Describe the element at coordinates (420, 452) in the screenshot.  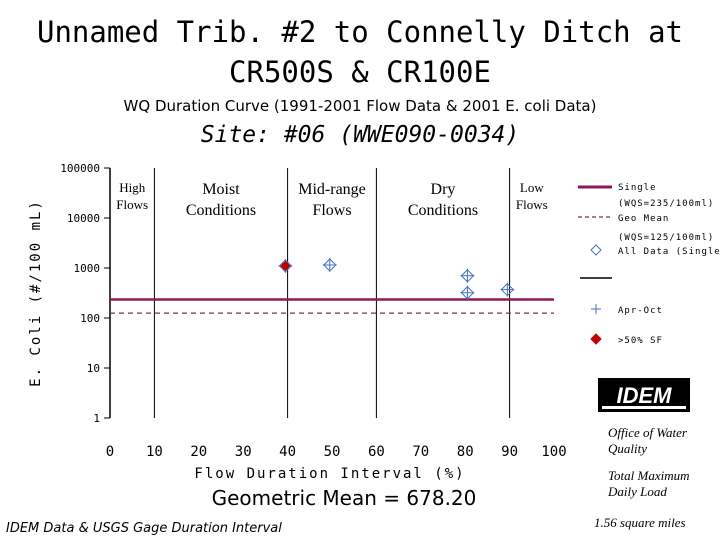
I see `x-tick-label-7: 70` at that location.